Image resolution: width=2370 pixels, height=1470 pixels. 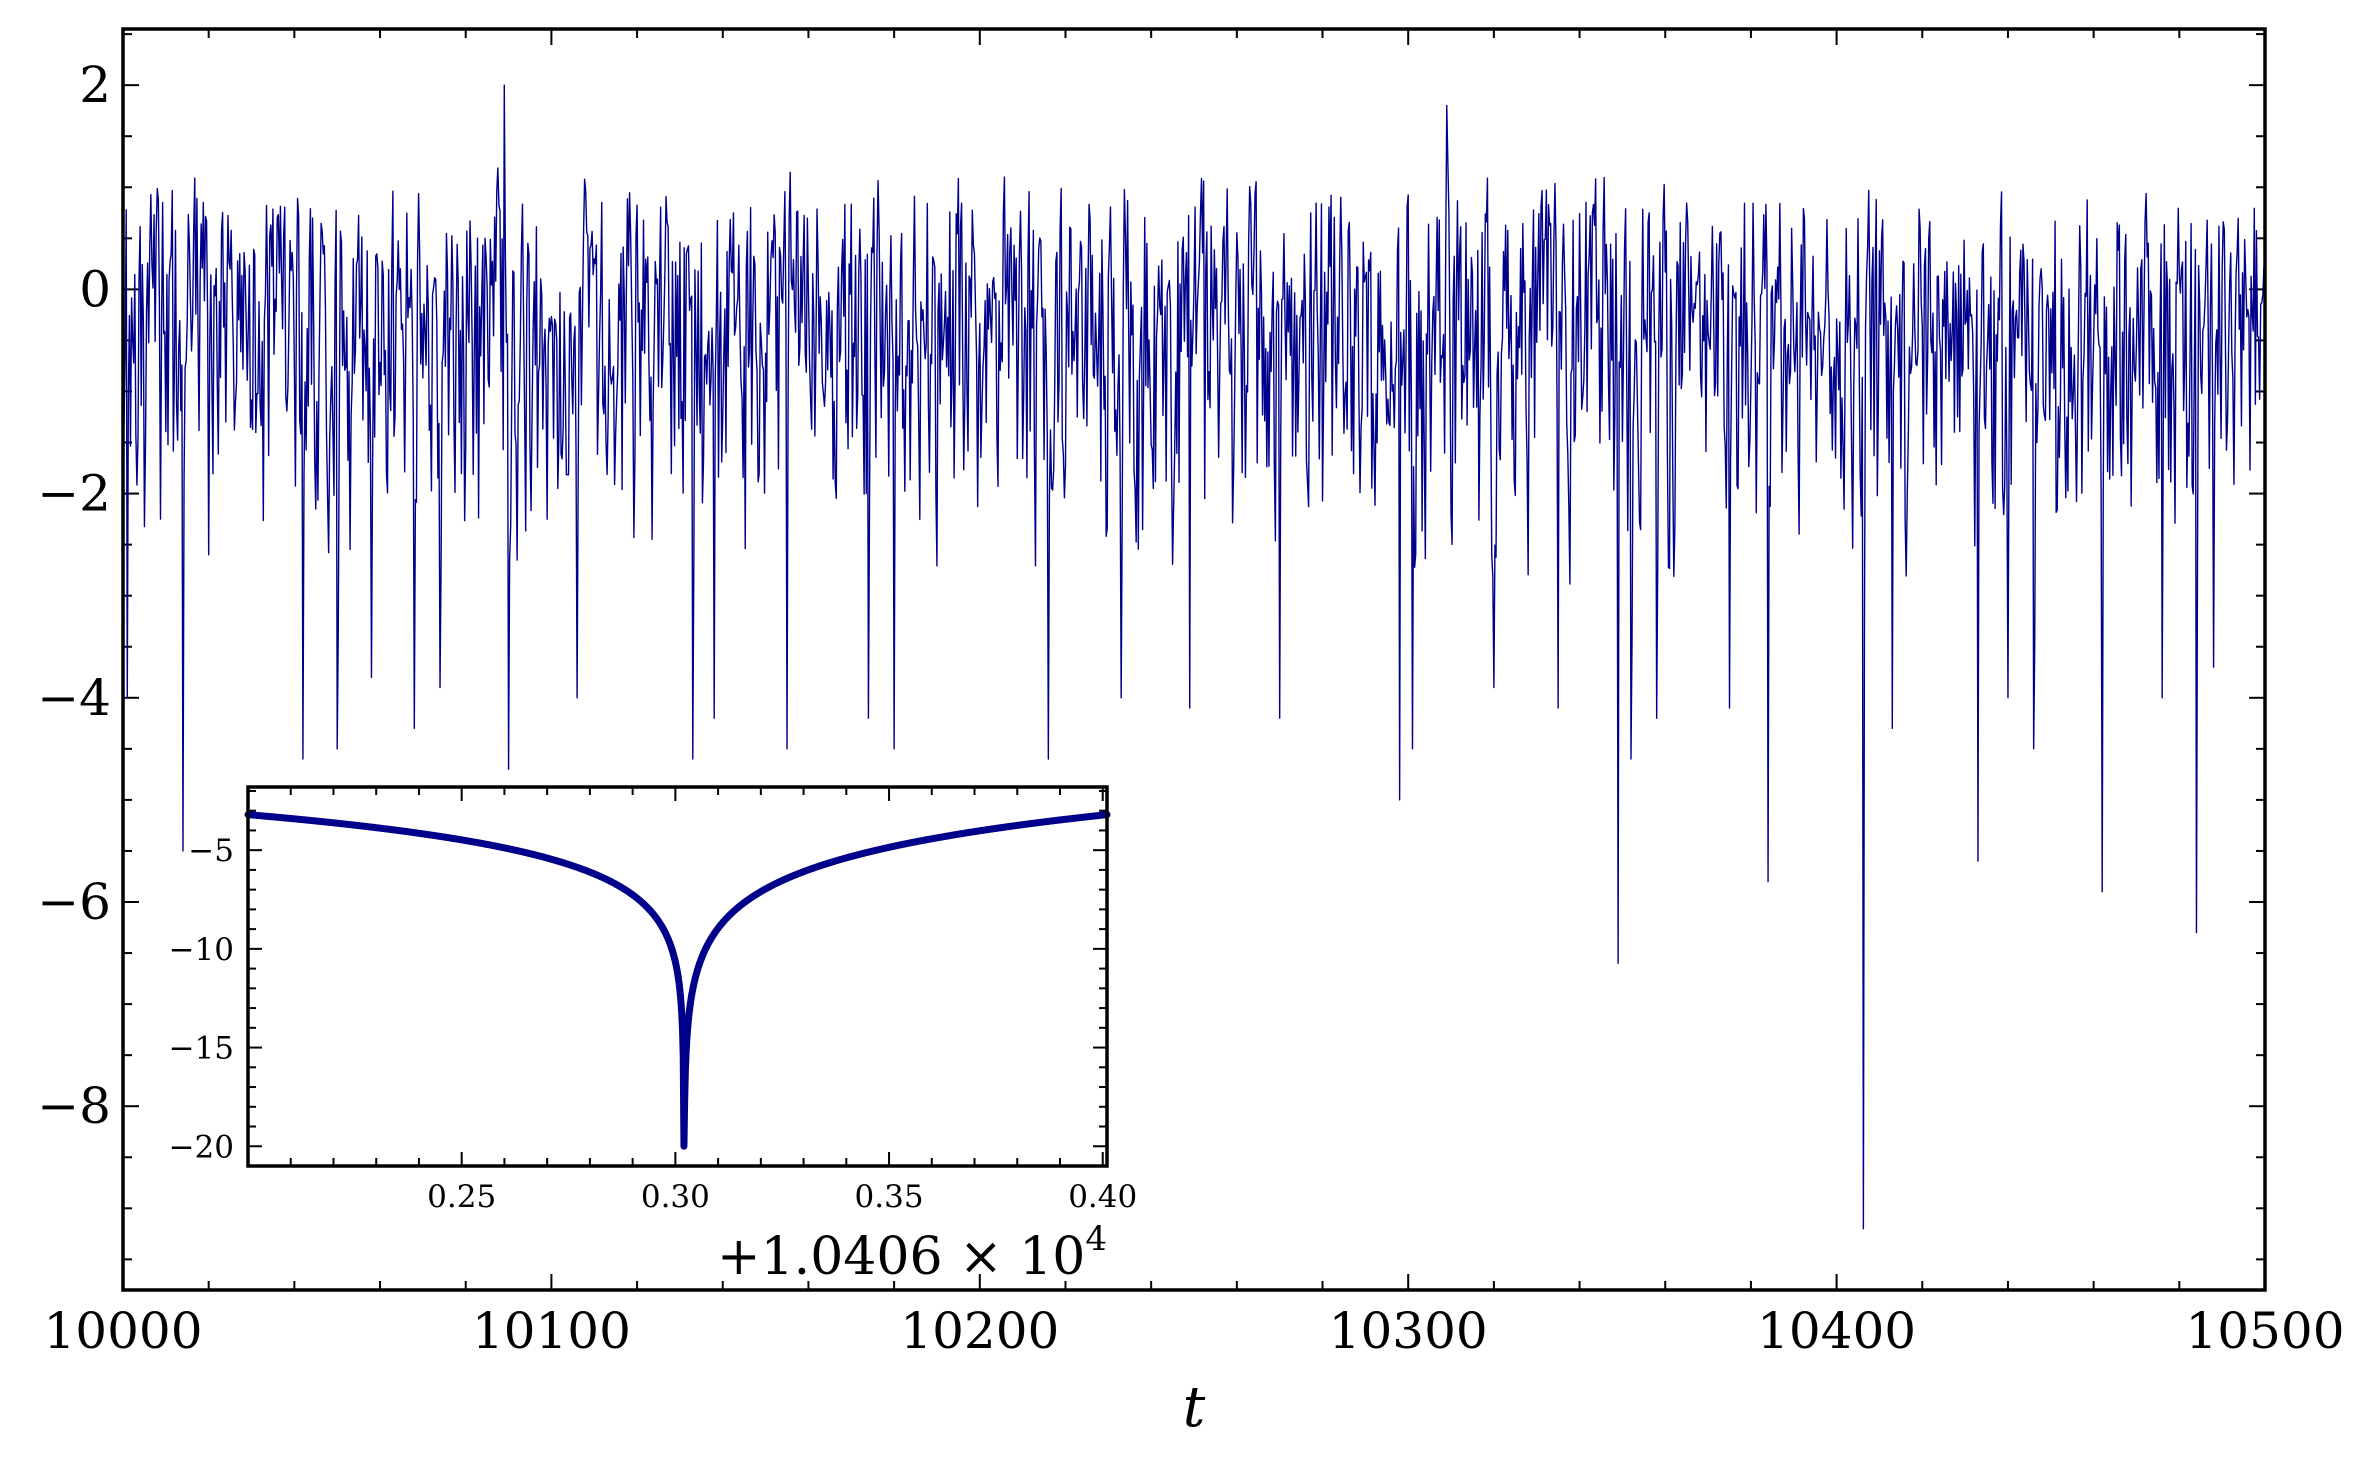 I want to click on main-y-tick-labels: 2 0 −2 −4 −6 −8, so click(x=74, y=595).